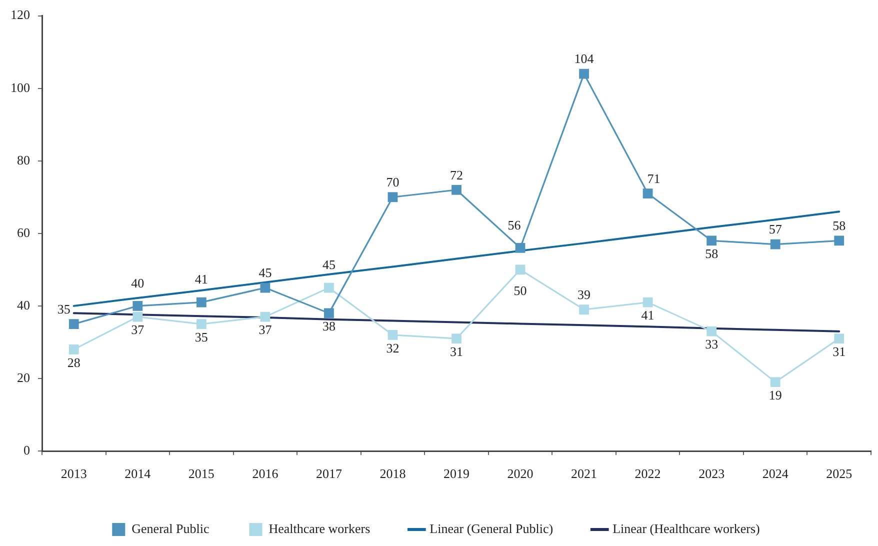  I want to click on data-label: 72, so click(456, 174).